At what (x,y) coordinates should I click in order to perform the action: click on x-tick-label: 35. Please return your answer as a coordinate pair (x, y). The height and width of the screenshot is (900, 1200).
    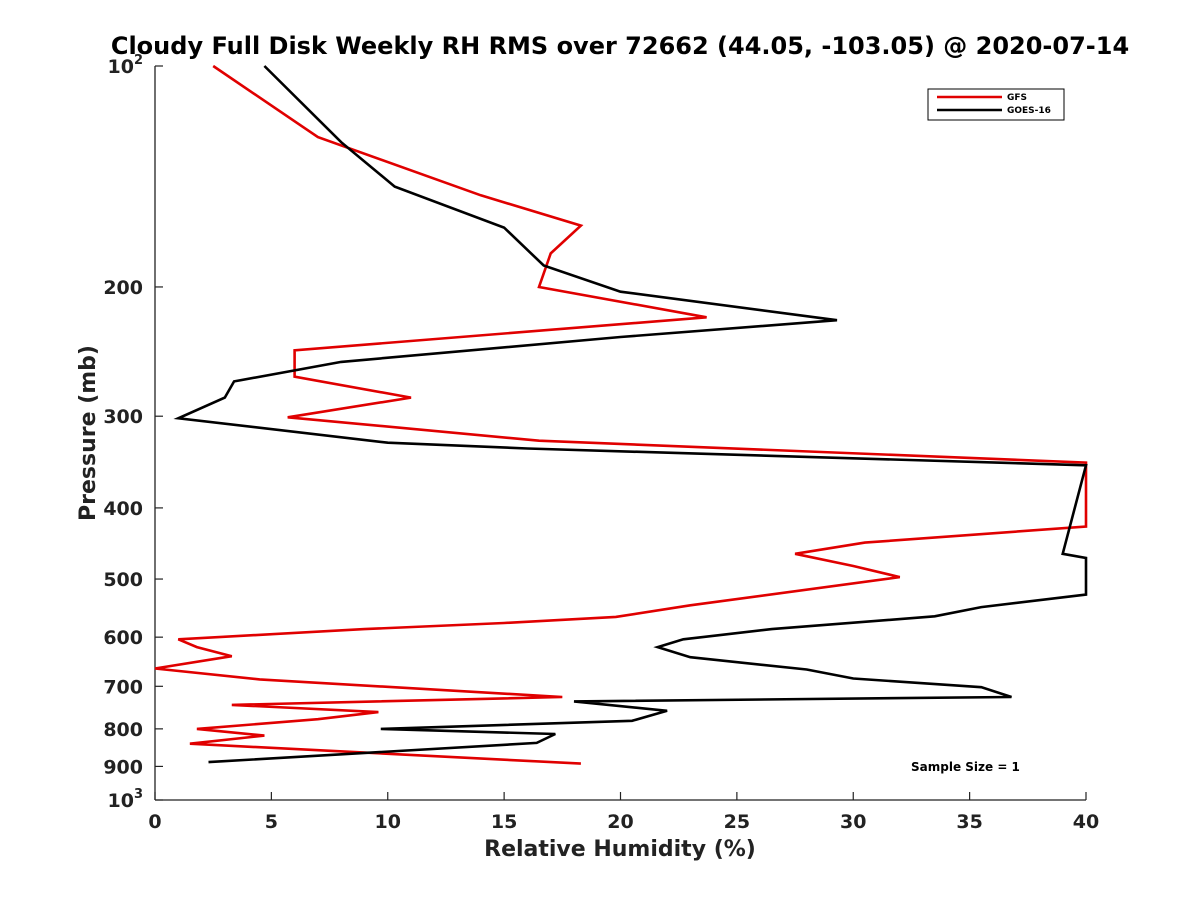
    Looking at the image, I should click on (969, 822).